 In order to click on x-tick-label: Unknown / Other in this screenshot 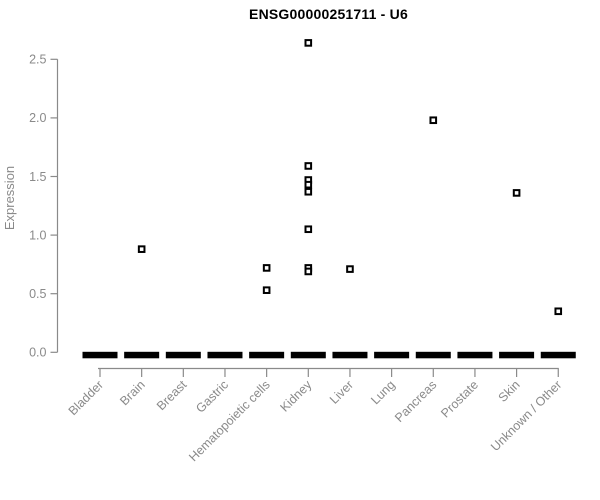, I will do `click(526, 416)`.